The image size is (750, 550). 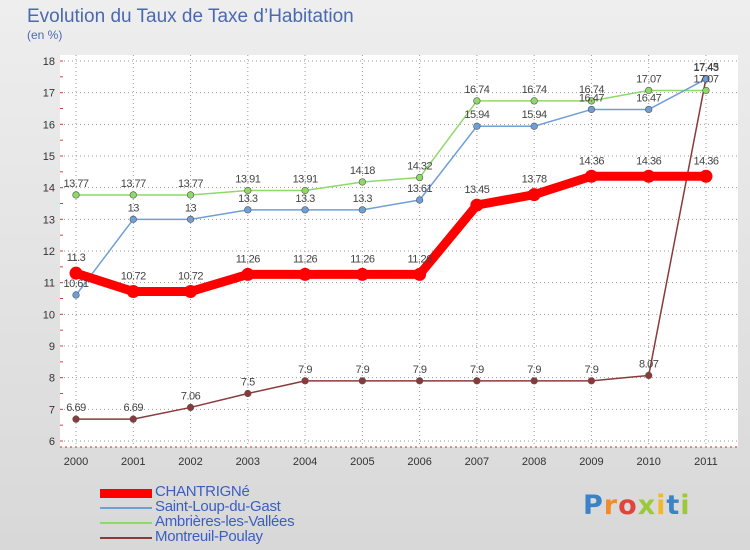 I want to click on logo-letter: t, so click(x=673, y=505).